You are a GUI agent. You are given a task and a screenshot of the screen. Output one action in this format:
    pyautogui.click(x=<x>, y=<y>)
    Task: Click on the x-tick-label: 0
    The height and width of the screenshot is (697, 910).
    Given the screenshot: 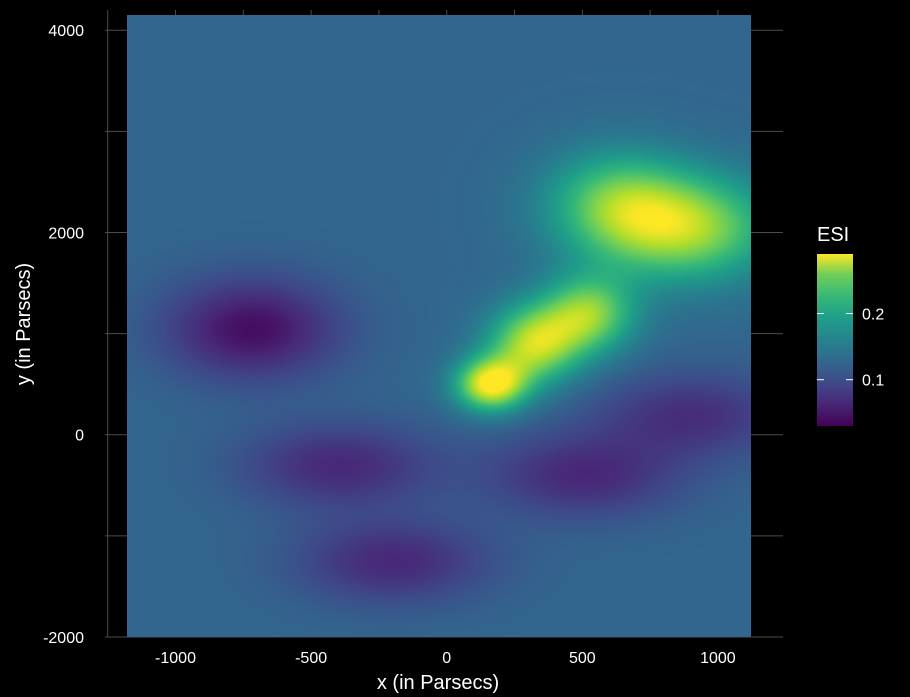 What is the action you would take?
    pyautogui.click(x=446, y=658)
    